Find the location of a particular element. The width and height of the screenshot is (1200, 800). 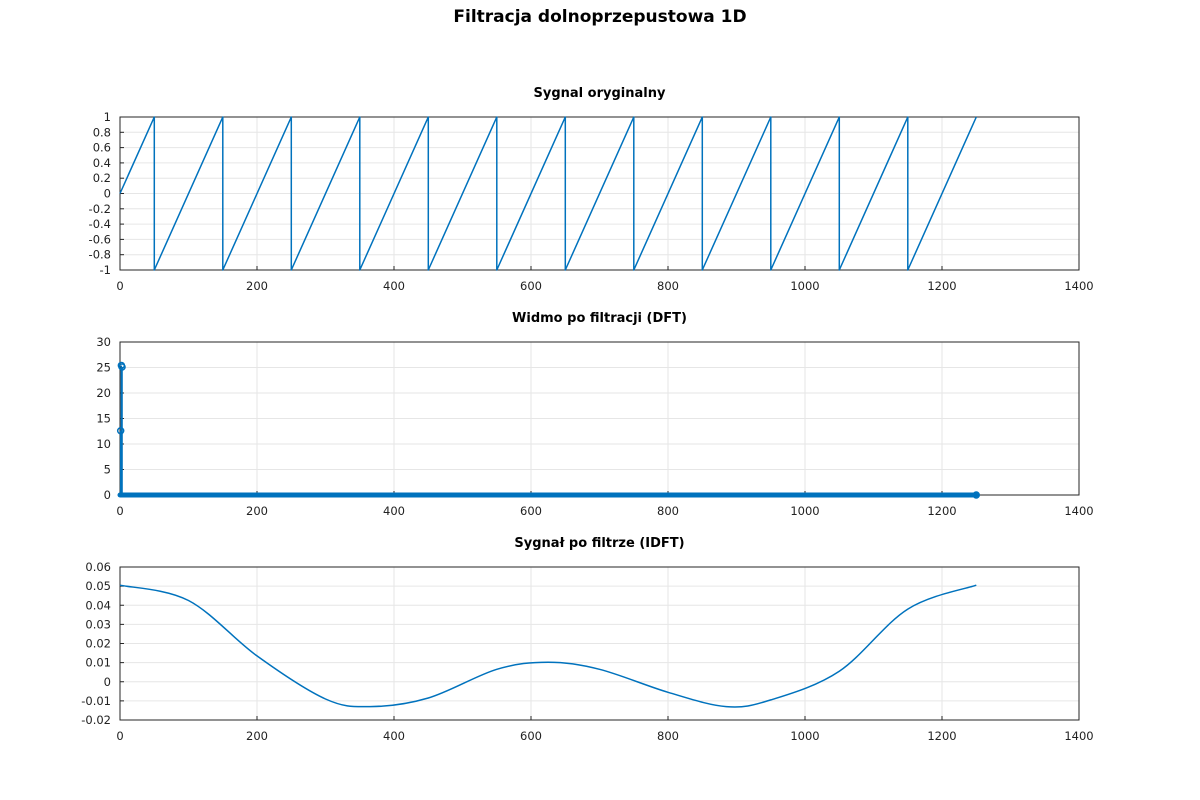

y-tick-label: 25 is located at coordinates (103, 368).